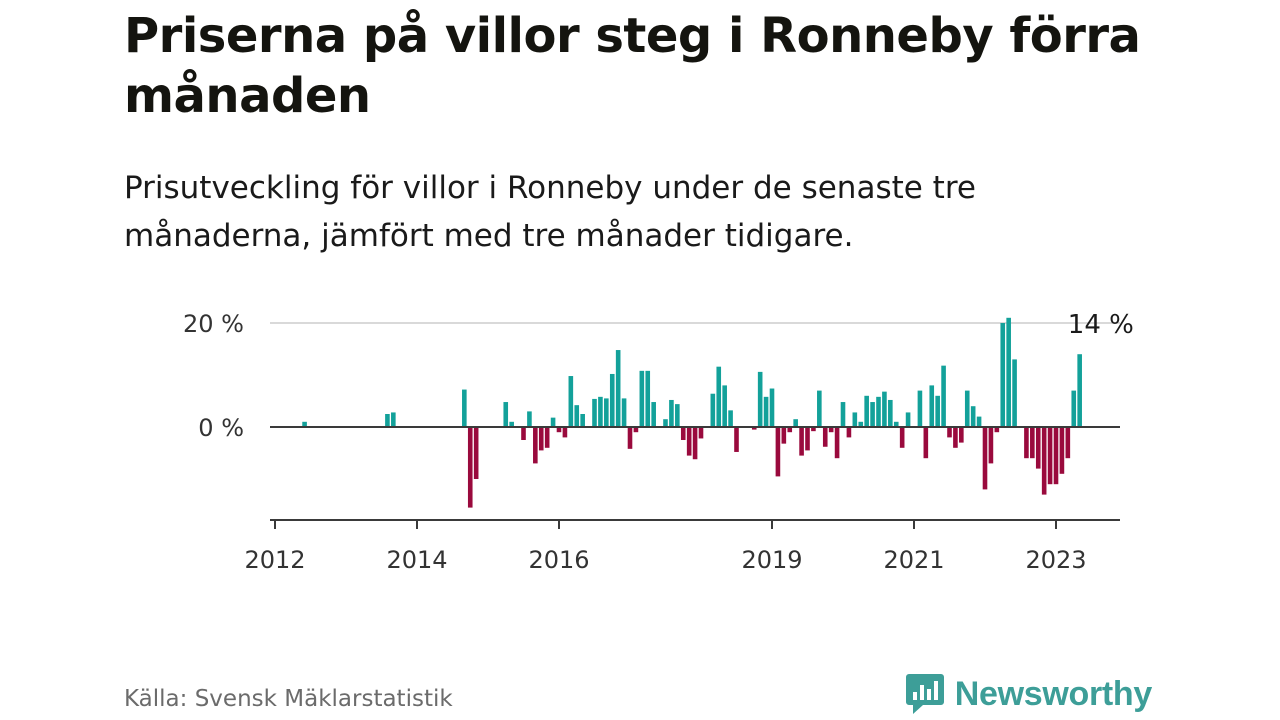 This screenshot has width=1280, height=720. What do you see at coordinates (558, 560) in the screenshot?
I see `x-tick-label: 2016` at bounding box center [558, 560].